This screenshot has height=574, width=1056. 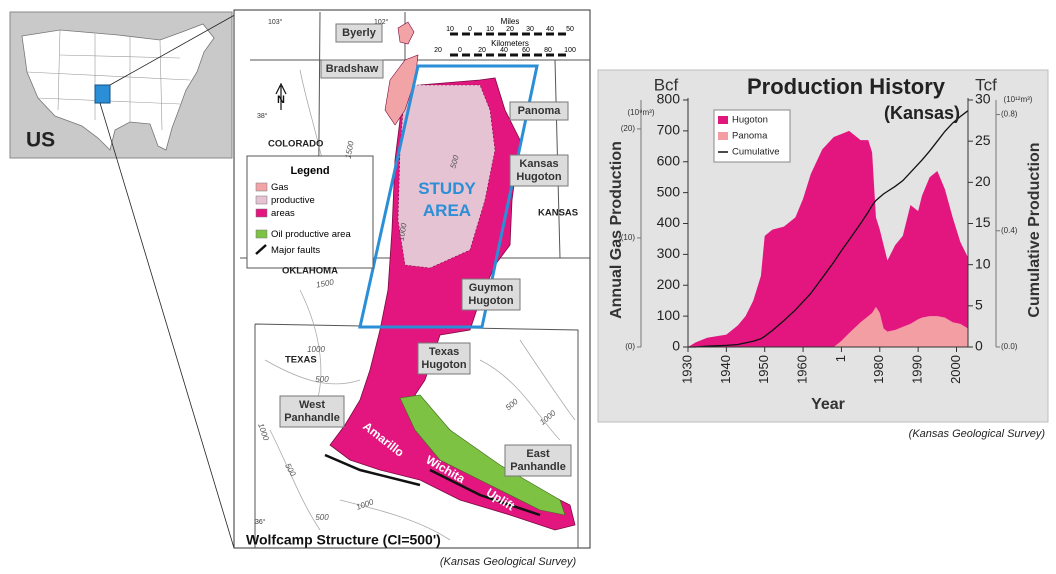 What do you see at coordinates (756, 152) in the screenshot?
I see `legend-label: Cumulative` at bounding box center [756, 152].